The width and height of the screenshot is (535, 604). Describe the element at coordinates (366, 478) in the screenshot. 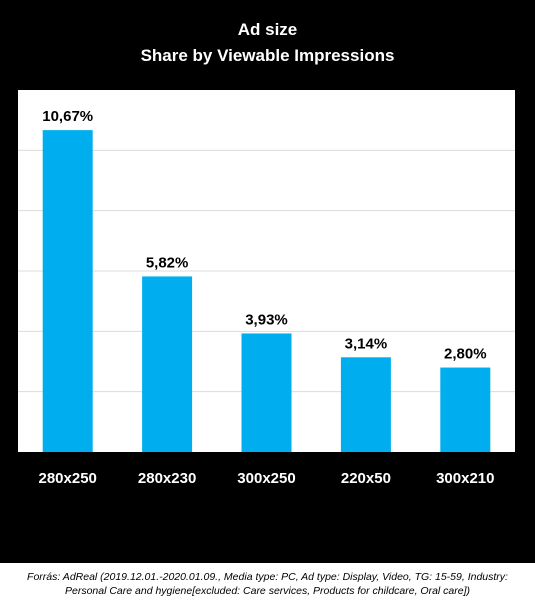

I see `x-tick-label: 220x50` at that location.